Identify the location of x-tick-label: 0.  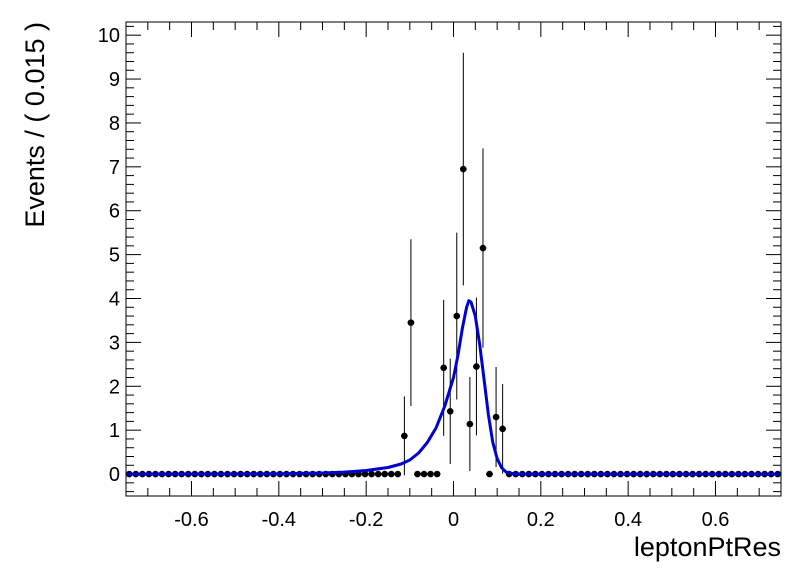
(453, 520).